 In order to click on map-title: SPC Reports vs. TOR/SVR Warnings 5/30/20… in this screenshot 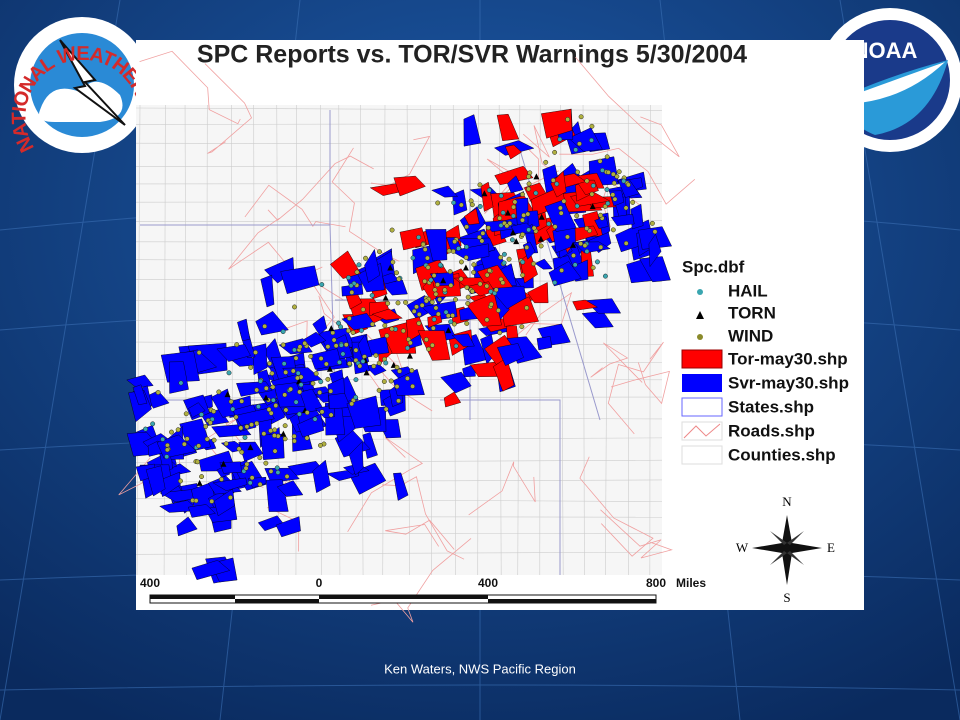, I will do `click(472, 55)`.